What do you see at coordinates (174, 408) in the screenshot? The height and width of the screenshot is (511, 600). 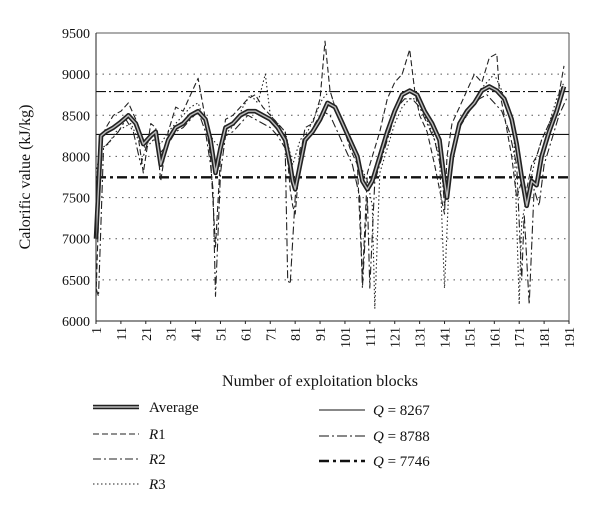 I see `legend-label: Average` at bounding box center [174, 408].